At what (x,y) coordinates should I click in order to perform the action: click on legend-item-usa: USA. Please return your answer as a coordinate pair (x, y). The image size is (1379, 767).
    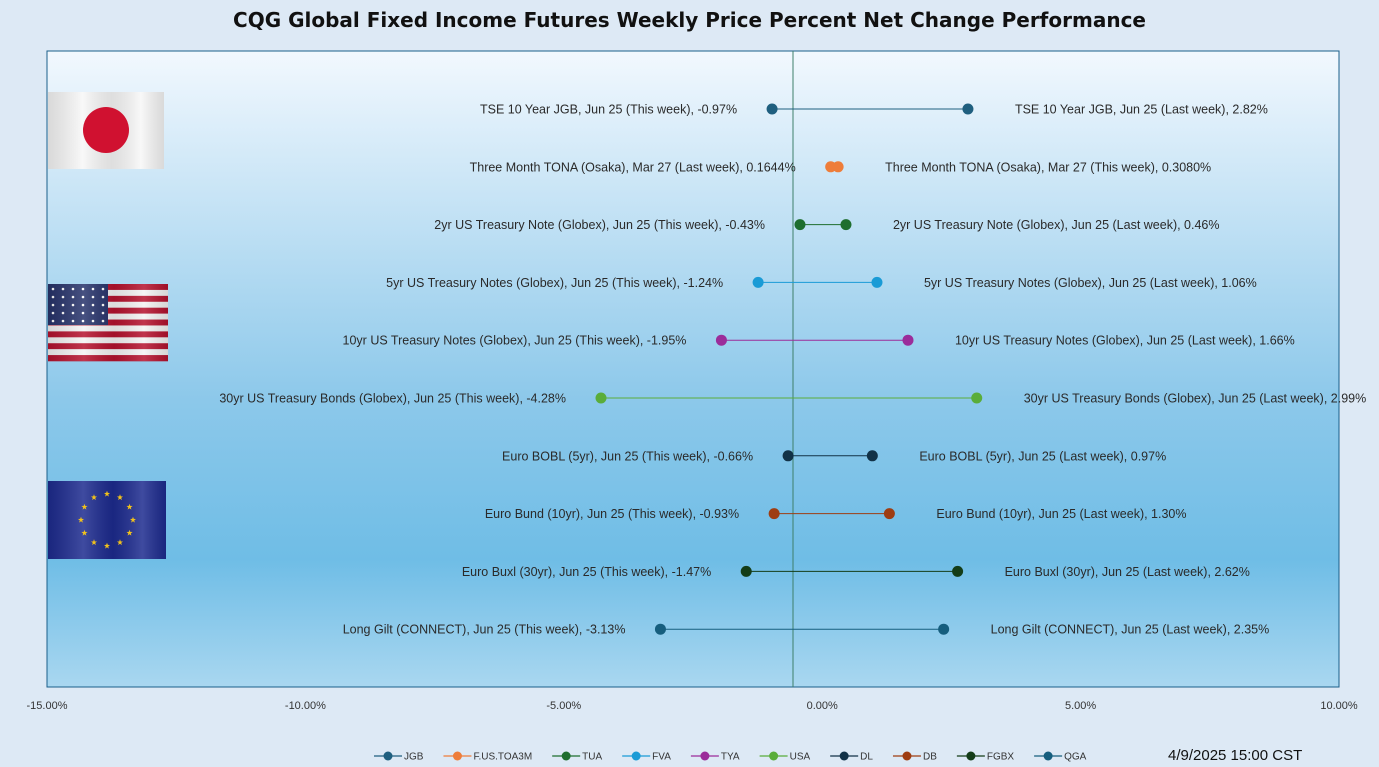
    Looking at the image, I should click on (785, 757).